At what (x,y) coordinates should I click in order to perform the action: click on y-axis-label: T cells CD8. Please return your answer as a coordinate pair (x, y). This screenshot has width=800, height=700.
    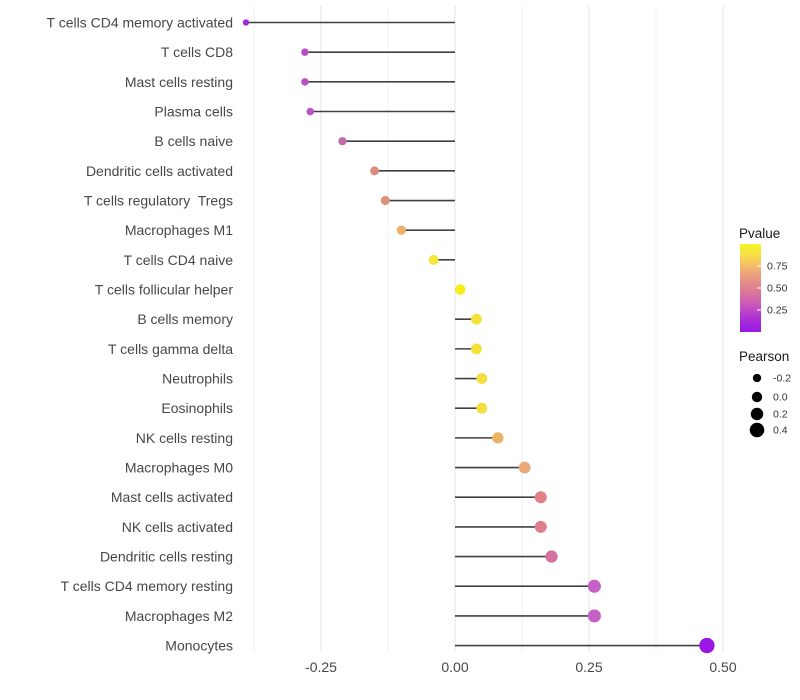
    Looking at the image, I should click on (197, 52).